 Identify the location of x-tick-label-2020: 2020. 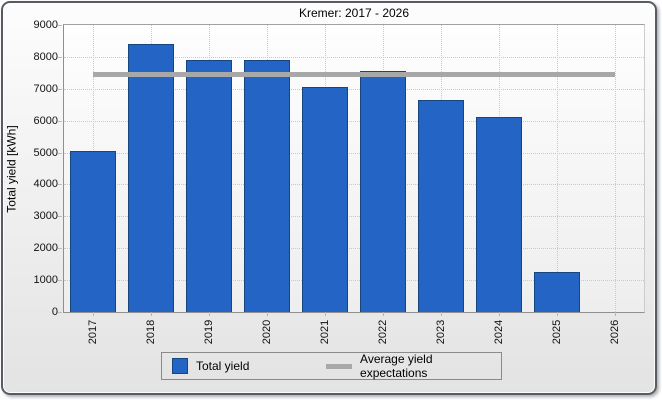
(266, 332).